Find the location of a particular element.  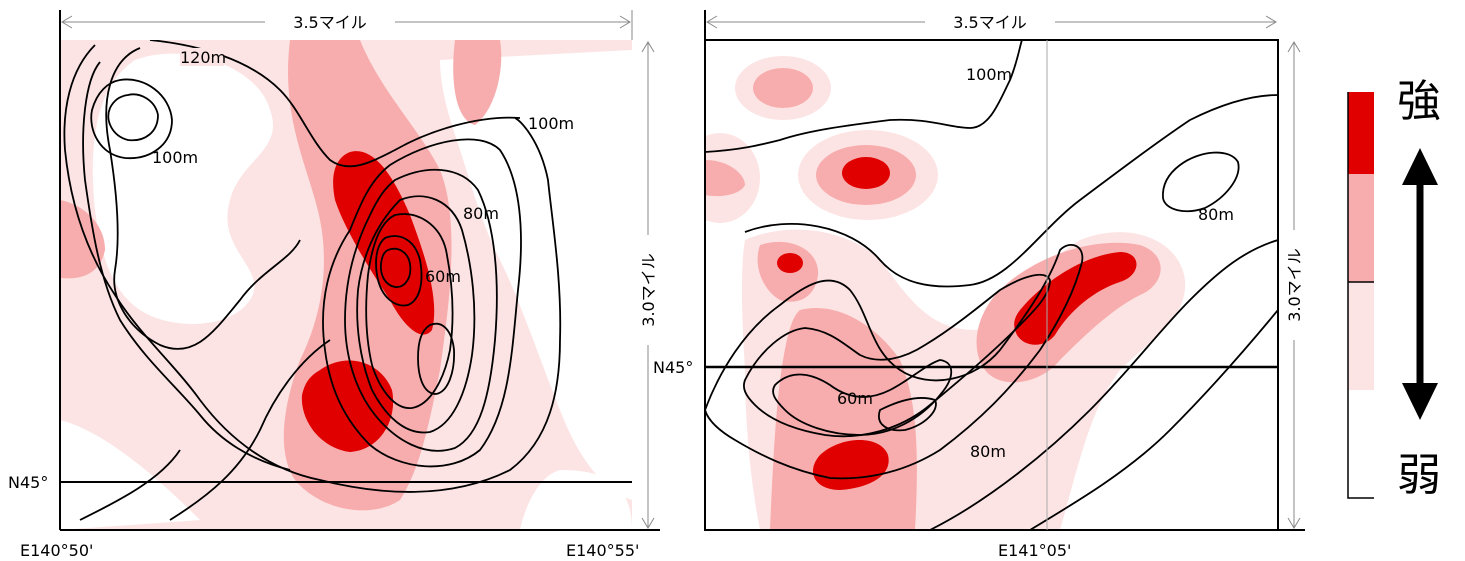

legend-strong-swatch is located at coordinates (1361, 133).